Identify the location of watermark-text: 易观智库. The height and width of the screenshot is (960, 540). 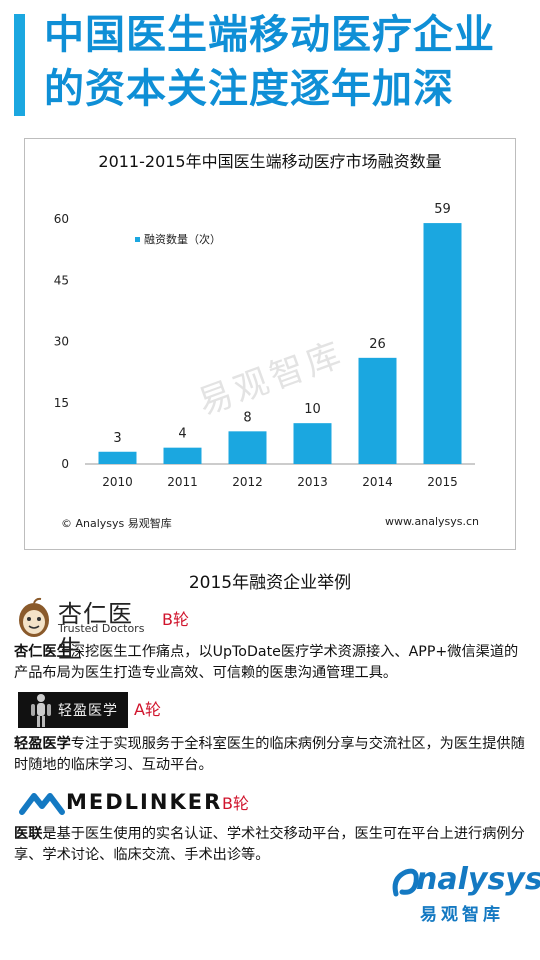
(271, 379).